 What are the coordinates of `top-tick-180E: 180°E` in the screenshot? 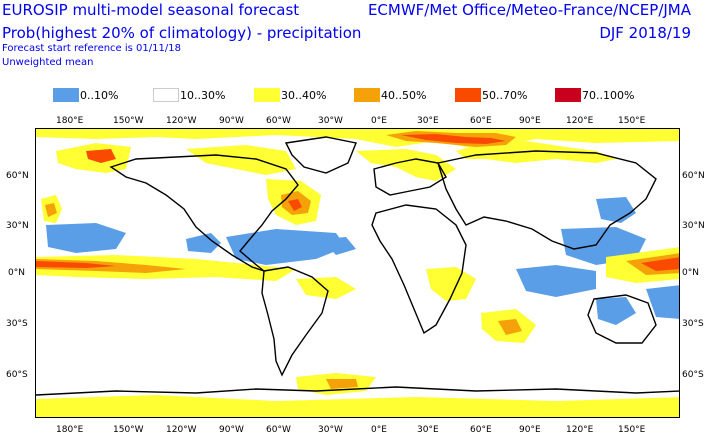 It's located at (70, 121).